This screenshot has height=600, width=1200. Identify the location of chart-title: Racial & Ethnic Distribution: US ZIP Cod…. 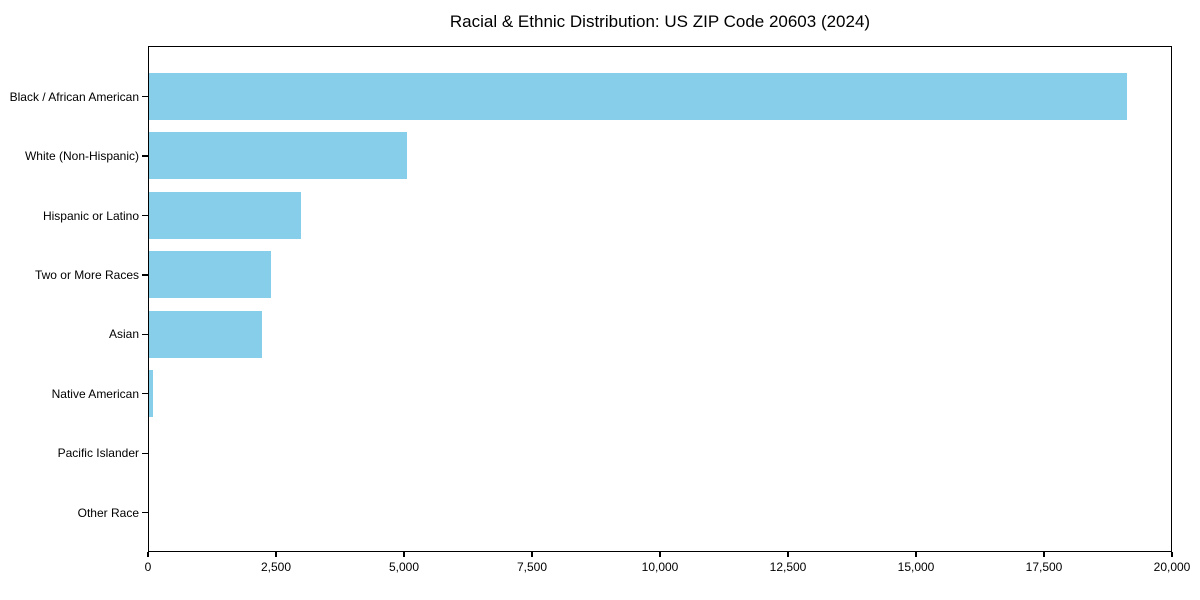
(660, 21).